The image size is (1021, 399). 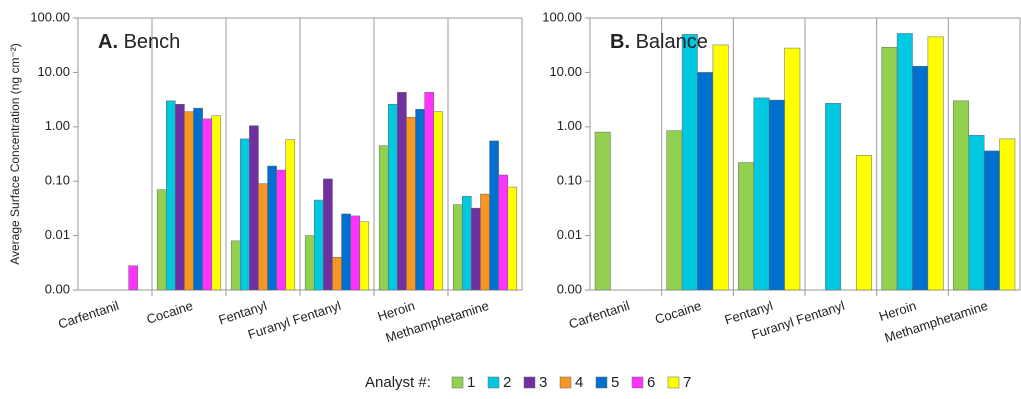 I want to click on panel-title: A. Bench, so click(x=139, y=42).